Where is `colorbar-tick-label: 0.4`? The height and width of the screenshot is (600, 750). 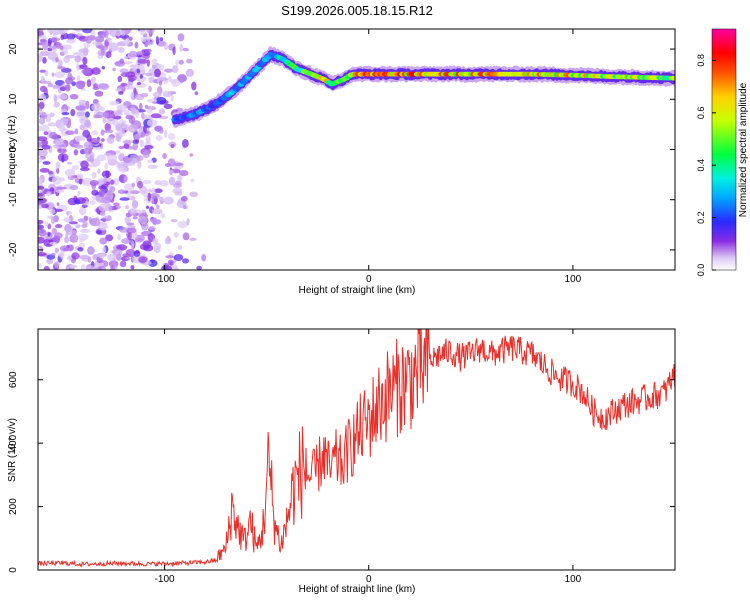 colorbar-tick-label: 0.4 is located at coordinates (701, 165).